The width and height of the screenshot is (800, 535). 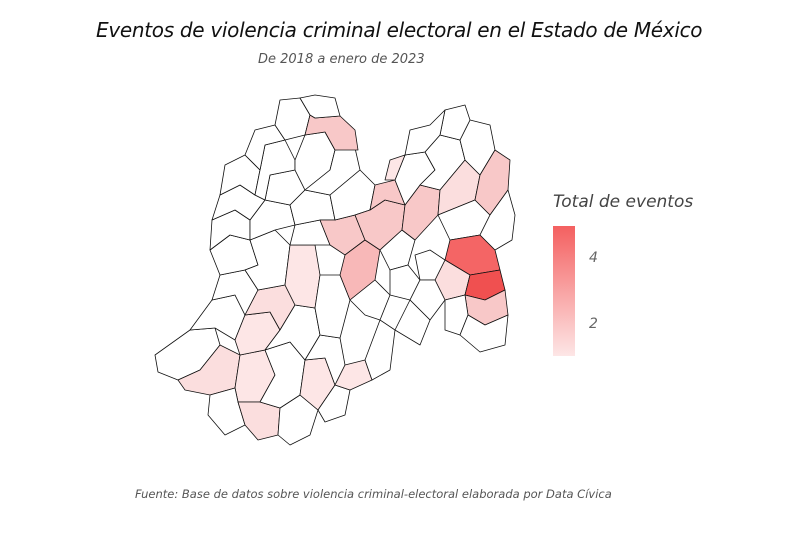 What do you see at coordinates (593, 258) in the screenshot?
I see `legend-tick-label-high: 4` at bounding box center [593, 258].